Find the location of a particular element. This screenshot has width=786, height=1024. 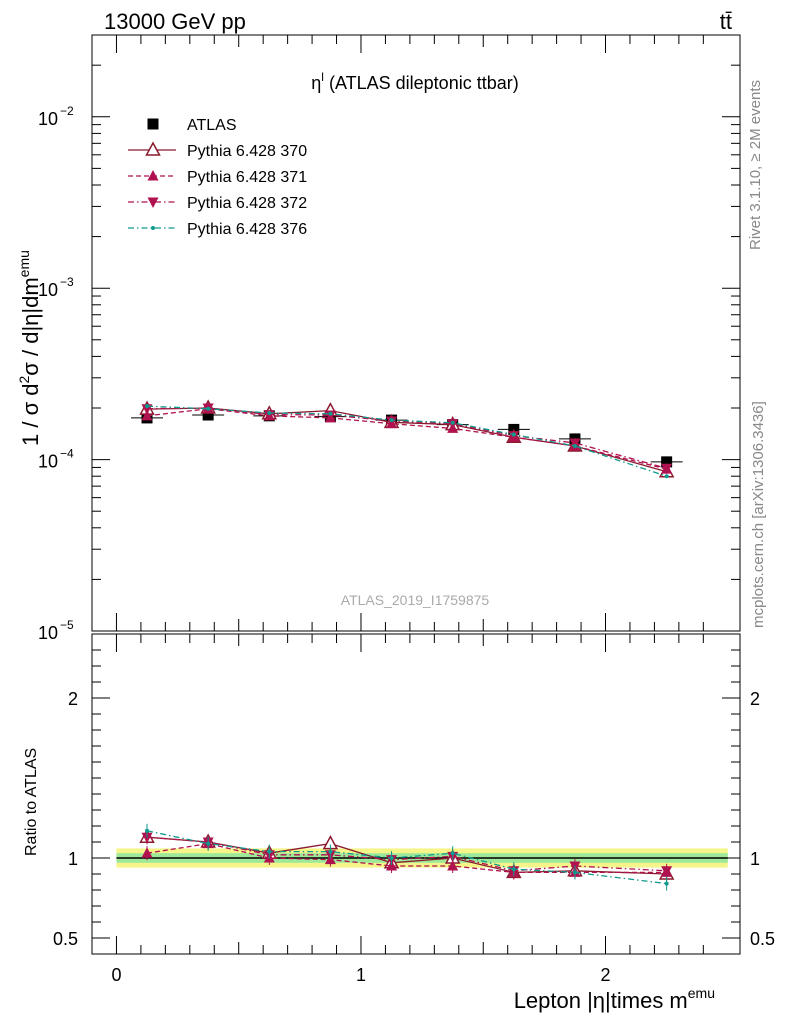

main-ylabel: 1 / σ d2σ / d|η|dmemu is located at coordinates (29, 348).